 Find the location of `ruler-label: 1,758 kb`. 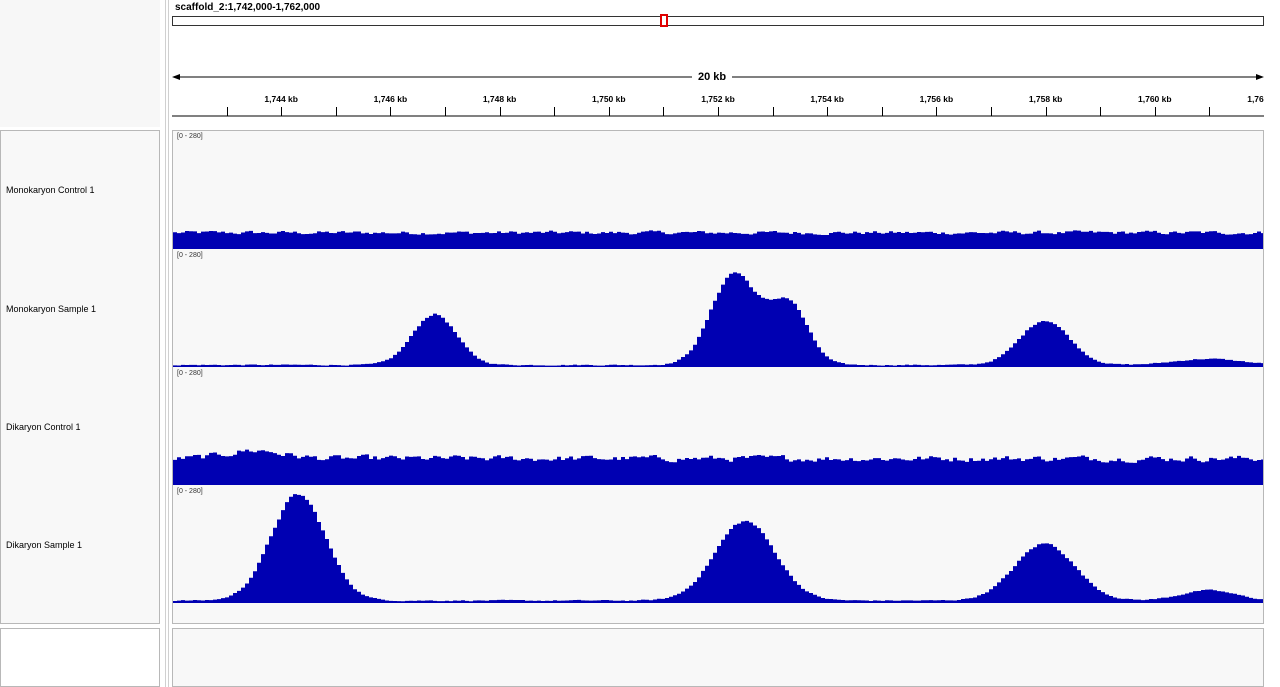

ruler-label: 1,758 kb is located at coordinates (1046, 99).